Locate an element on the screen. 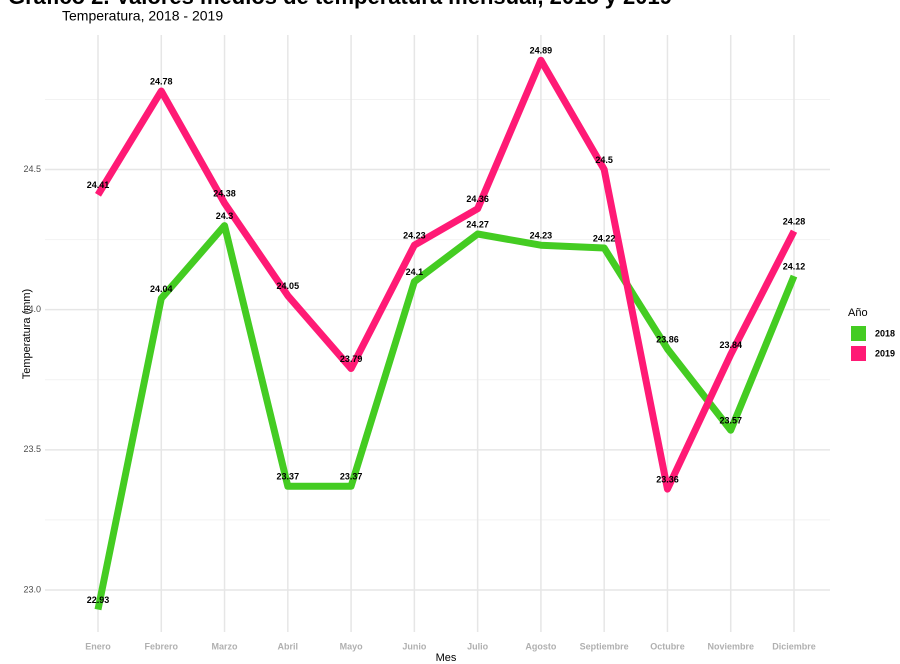  value-label: 23.79 is located at coordinates (351, 359).